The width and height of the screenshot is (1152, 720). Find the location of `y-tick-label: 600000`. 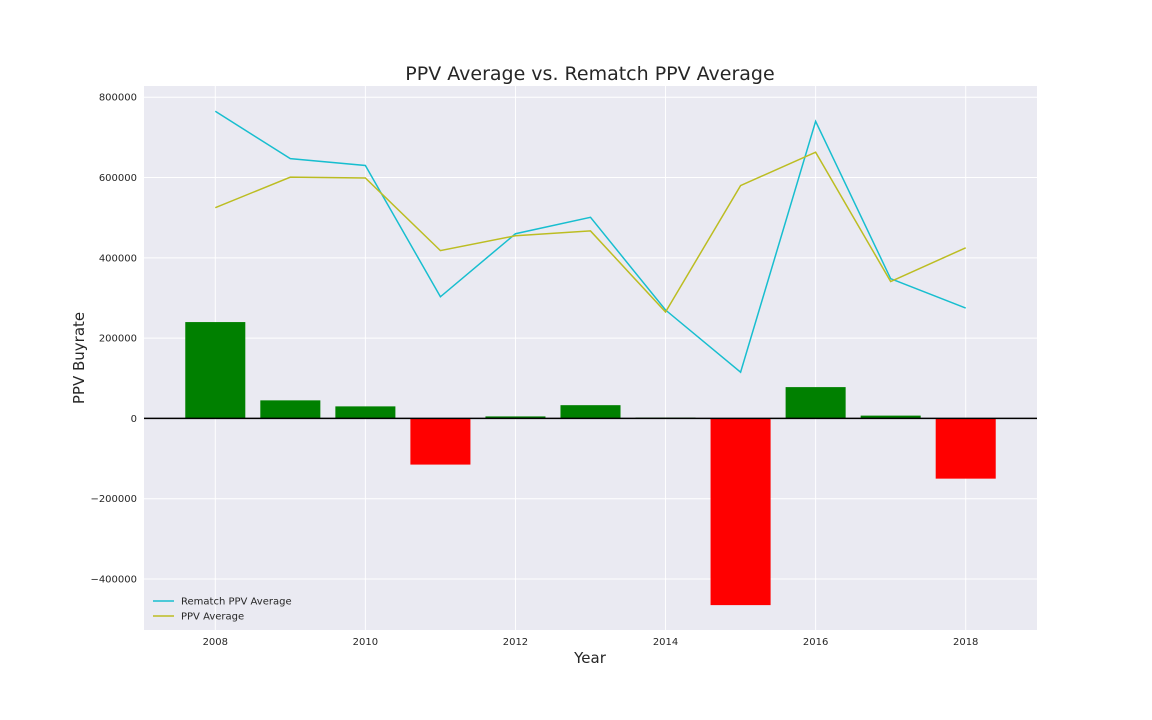

y-tick-label: 600000 is located at coordinates (118, 178).